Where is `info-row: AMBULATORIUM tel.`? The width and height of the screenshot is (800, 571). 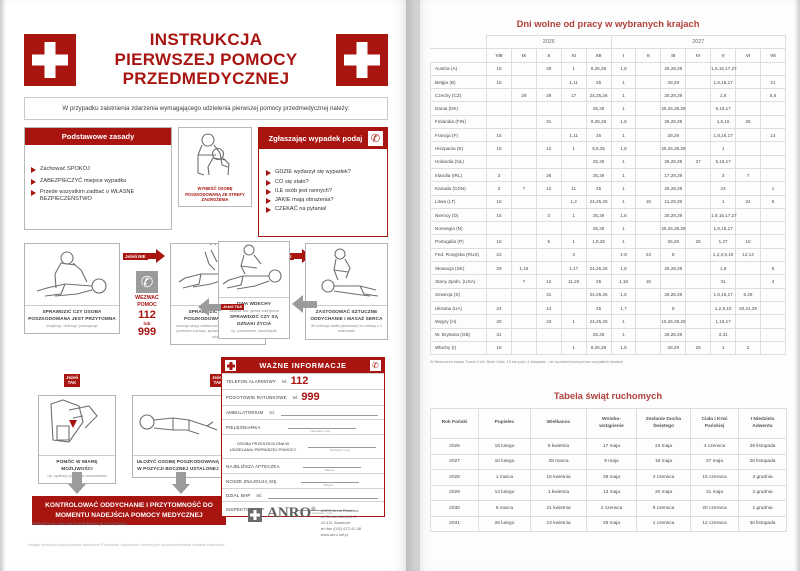 info-row: AMBULATORIUM tel. is located at coordinates (303, 412).